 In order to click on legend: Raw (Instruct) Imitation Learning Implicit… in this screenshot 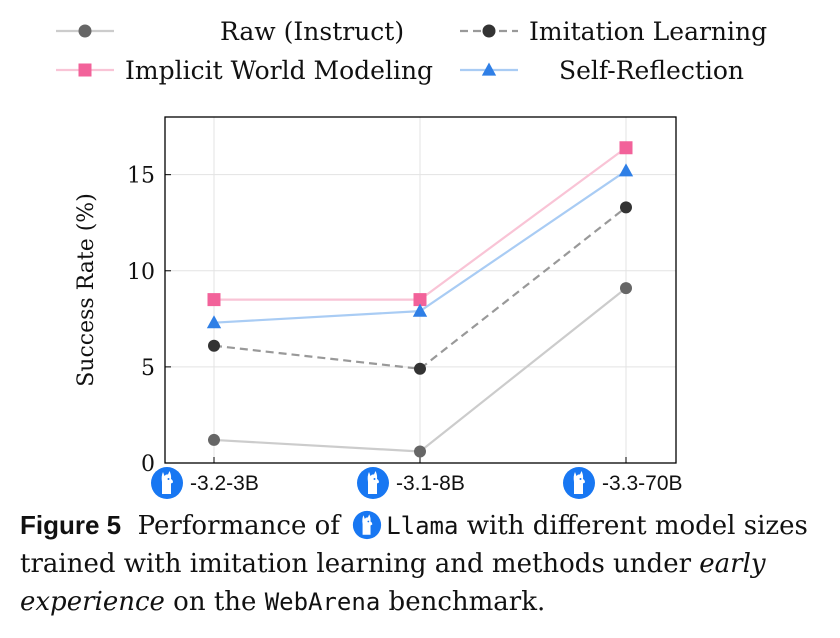, I will do `click(411, 51)`.